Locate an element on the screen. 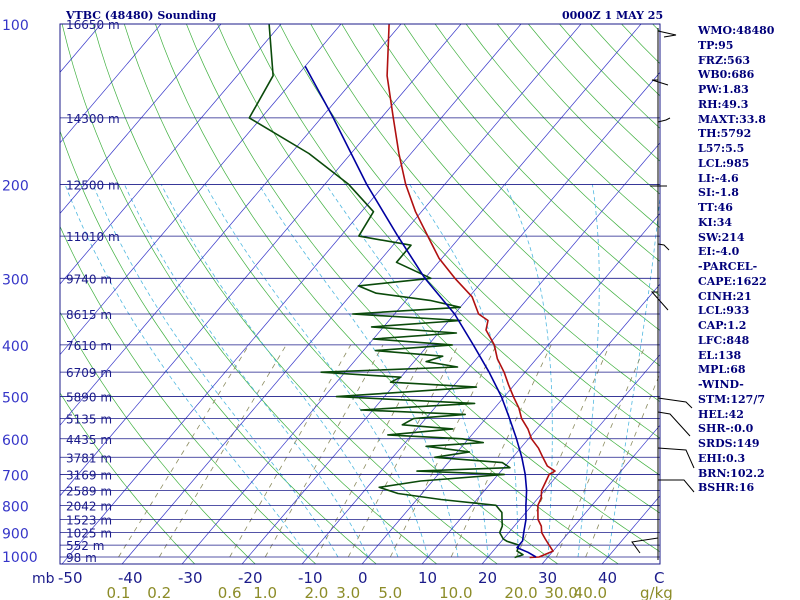 This screenshot has width=800, height=600. index-item: EL:138 is located at coordinates (720, 355).